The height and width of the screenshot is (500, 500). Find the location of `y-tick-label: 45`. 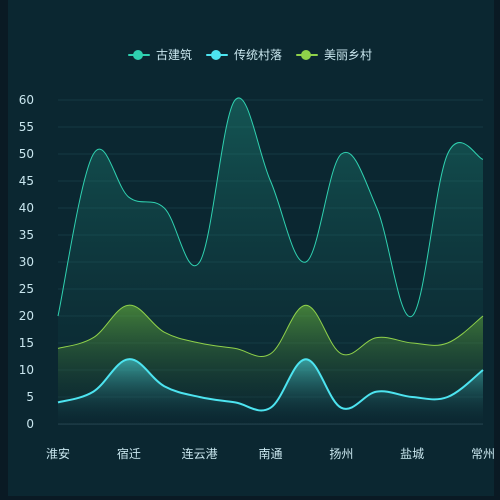

y-tick-label: 45 is located at coordinates (26, 181).